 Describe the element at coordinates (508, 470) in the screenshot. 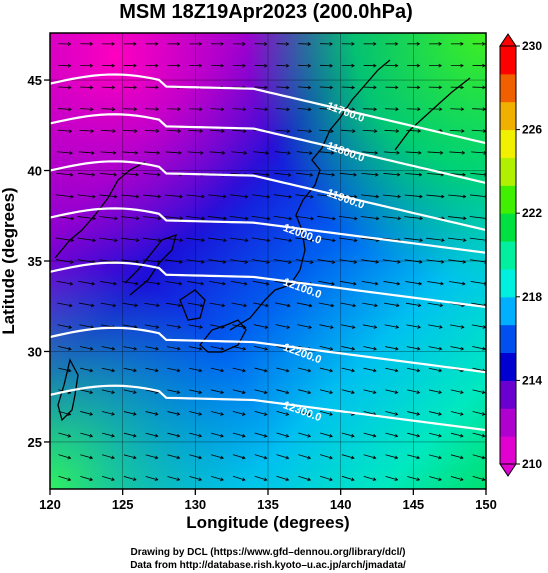

I see `colorbar-min-arrow` at that location.